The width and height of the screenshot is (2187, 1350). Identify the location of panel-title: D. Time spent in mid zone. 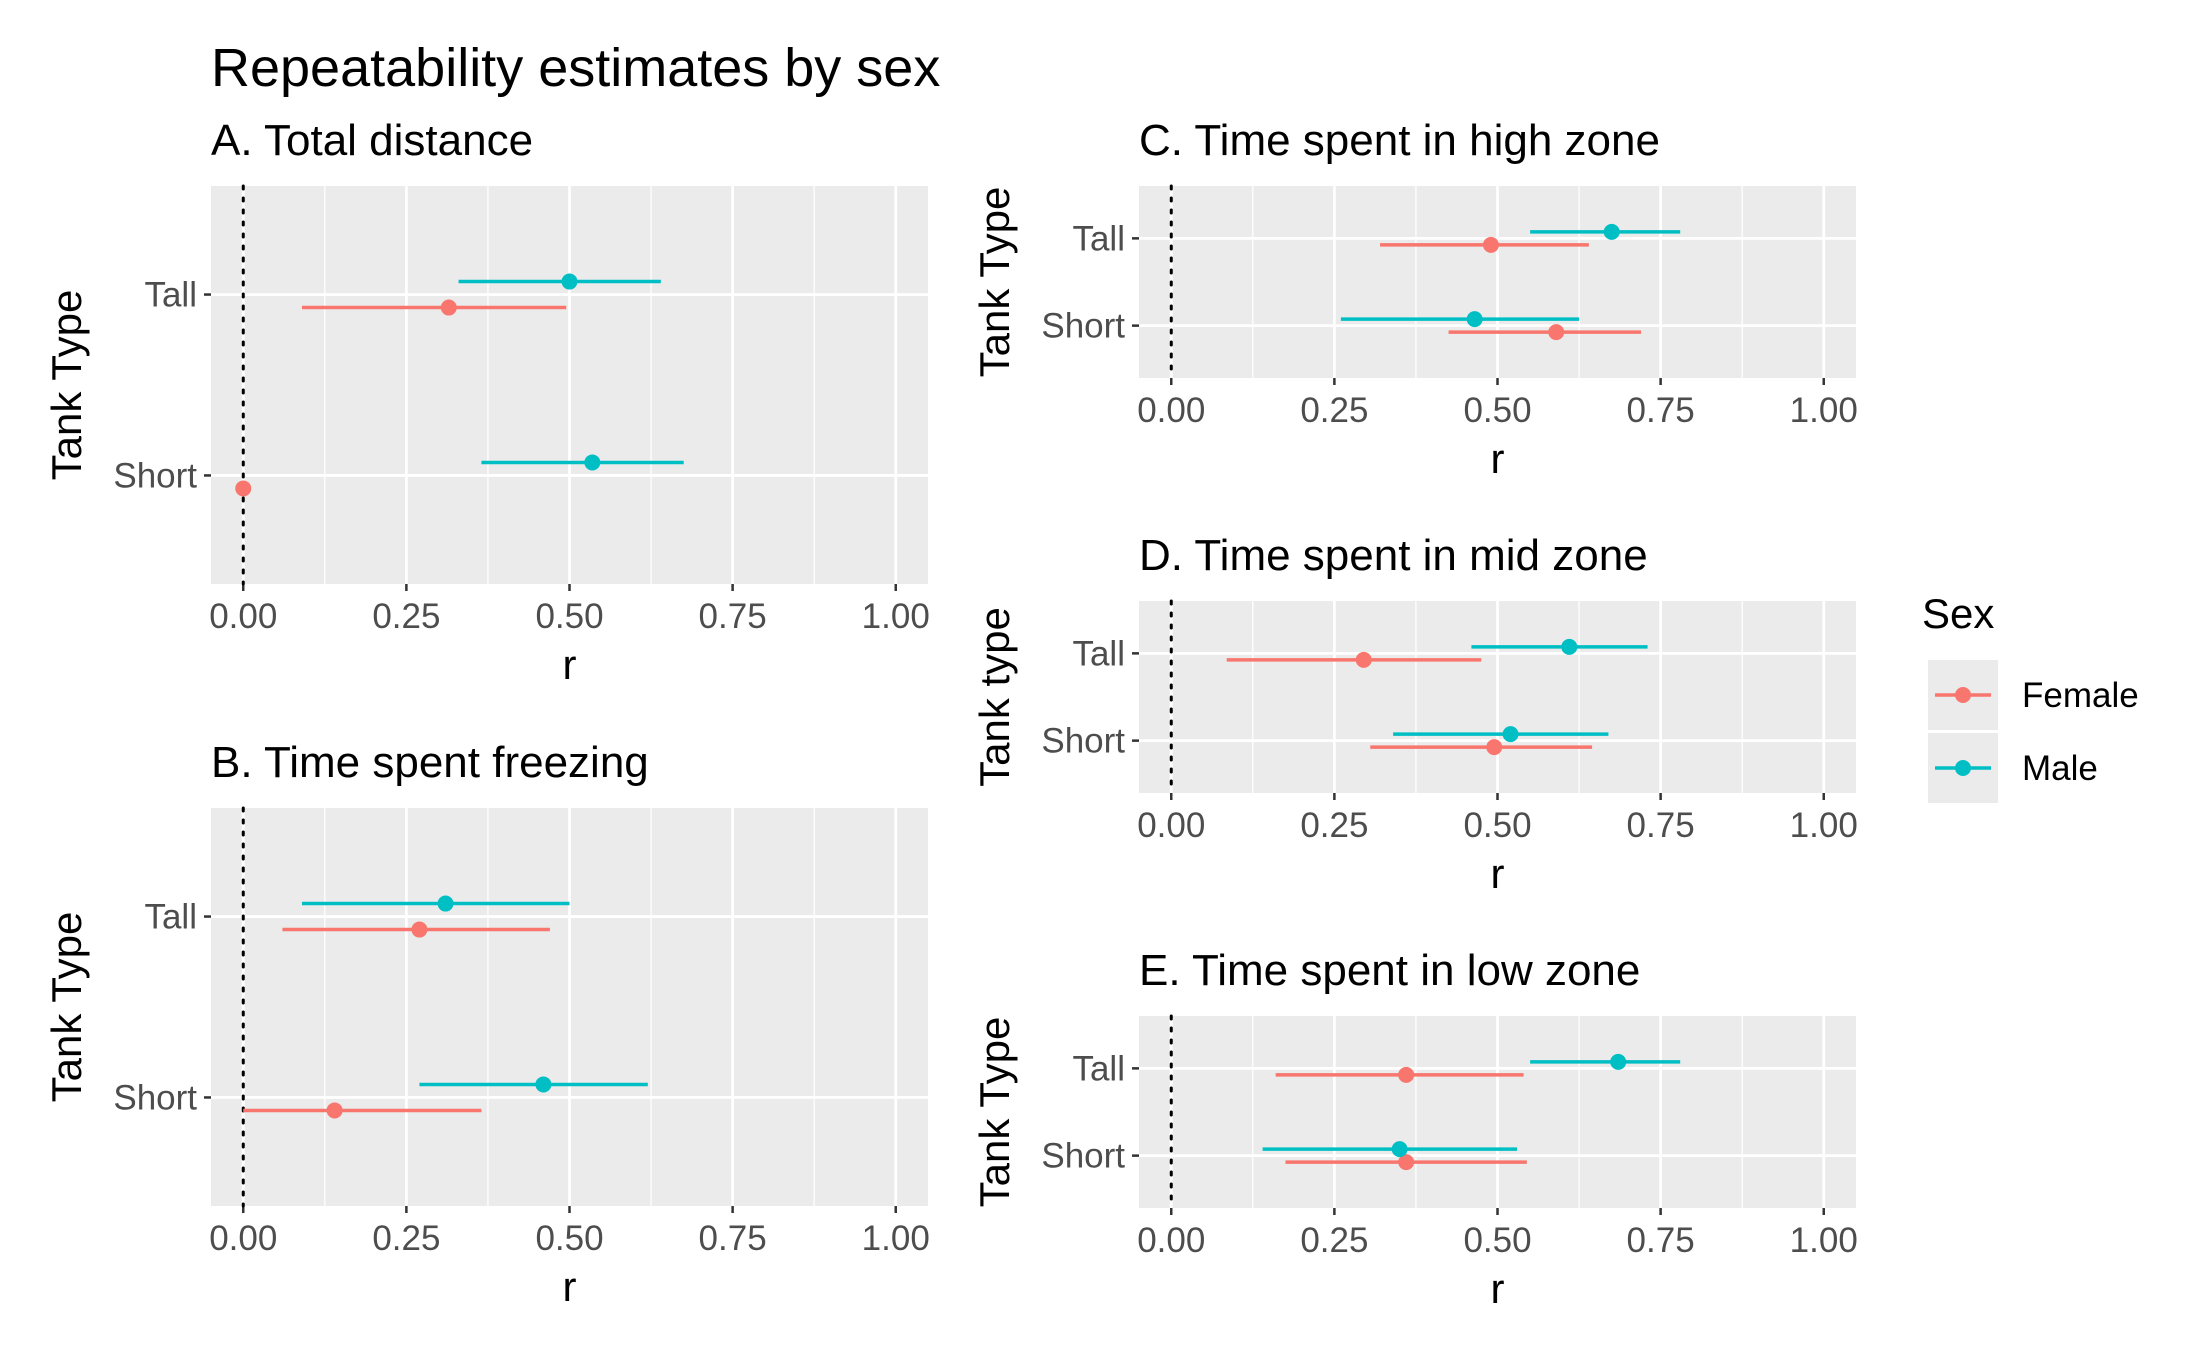
(1393, 555).